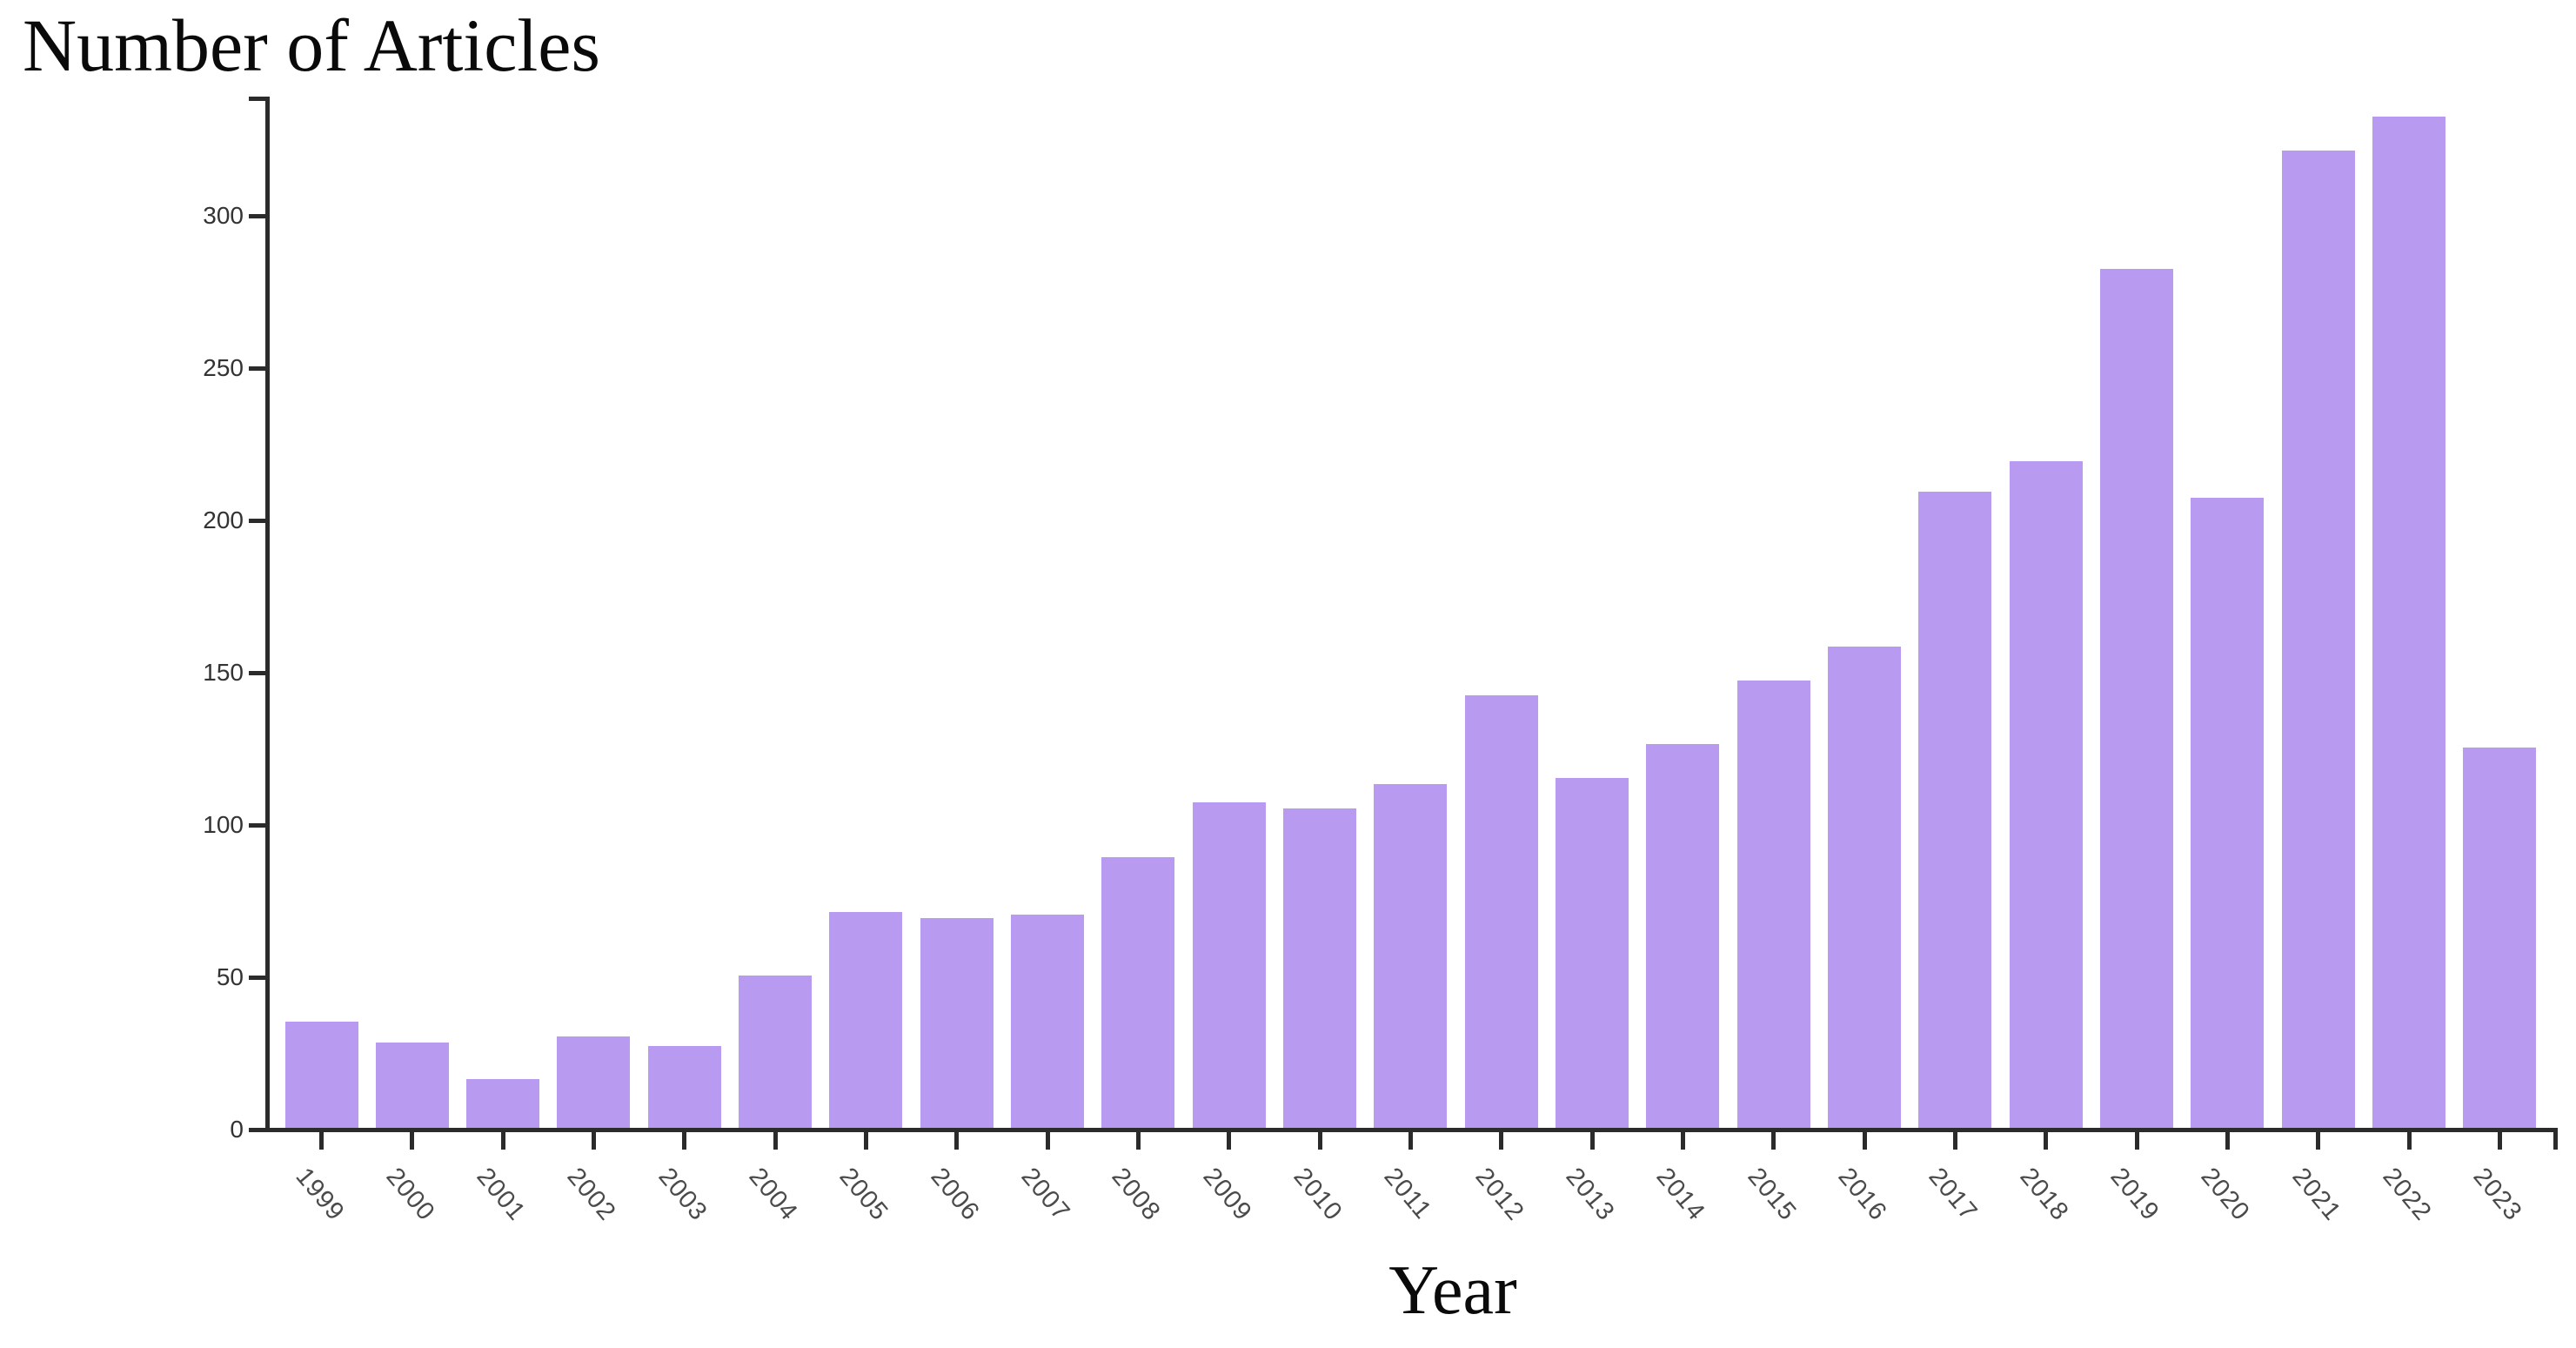 The width and height of the screenshot is (2576, 1348). What do you see at coordinates (501, 1195) in the screenshot?
I see `x-tick-label-2001: 2001` at bounding box center [501, 1195].